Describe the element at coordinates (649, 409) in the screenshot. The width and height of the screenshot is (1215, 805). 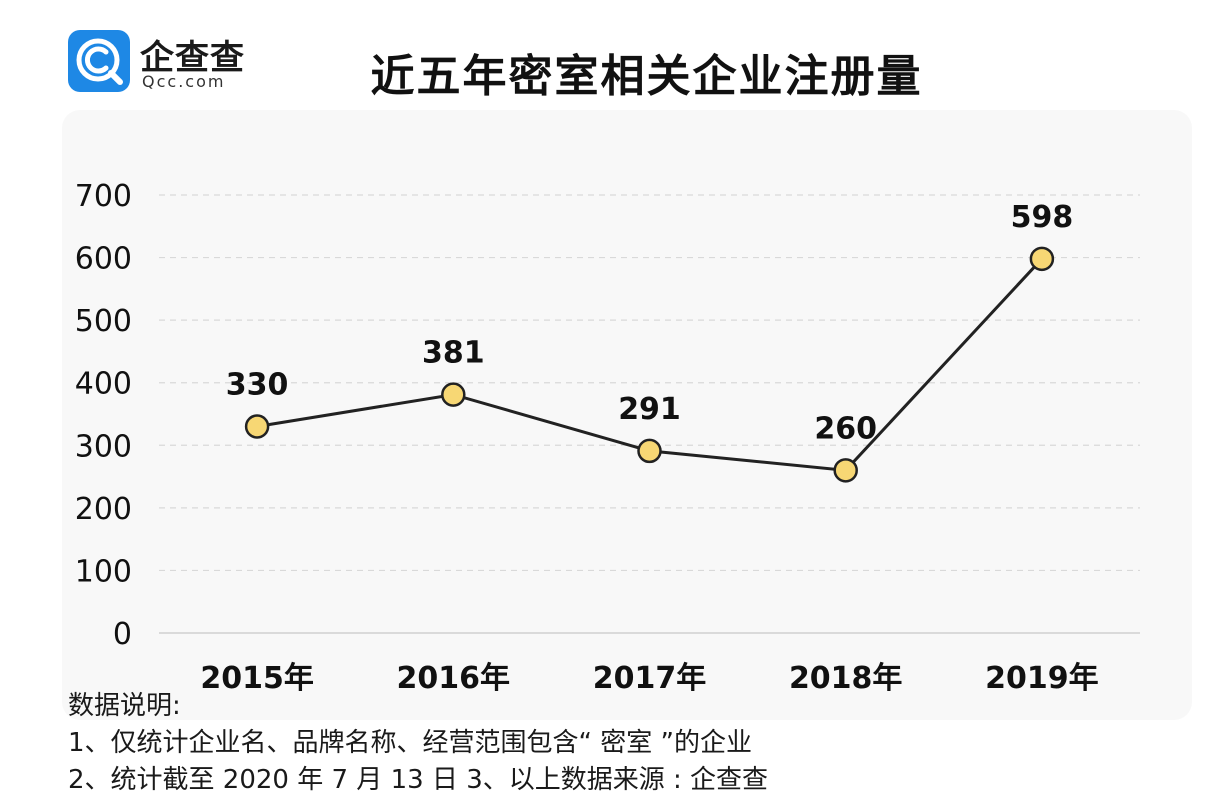
I see `data-label: 291` at that location.